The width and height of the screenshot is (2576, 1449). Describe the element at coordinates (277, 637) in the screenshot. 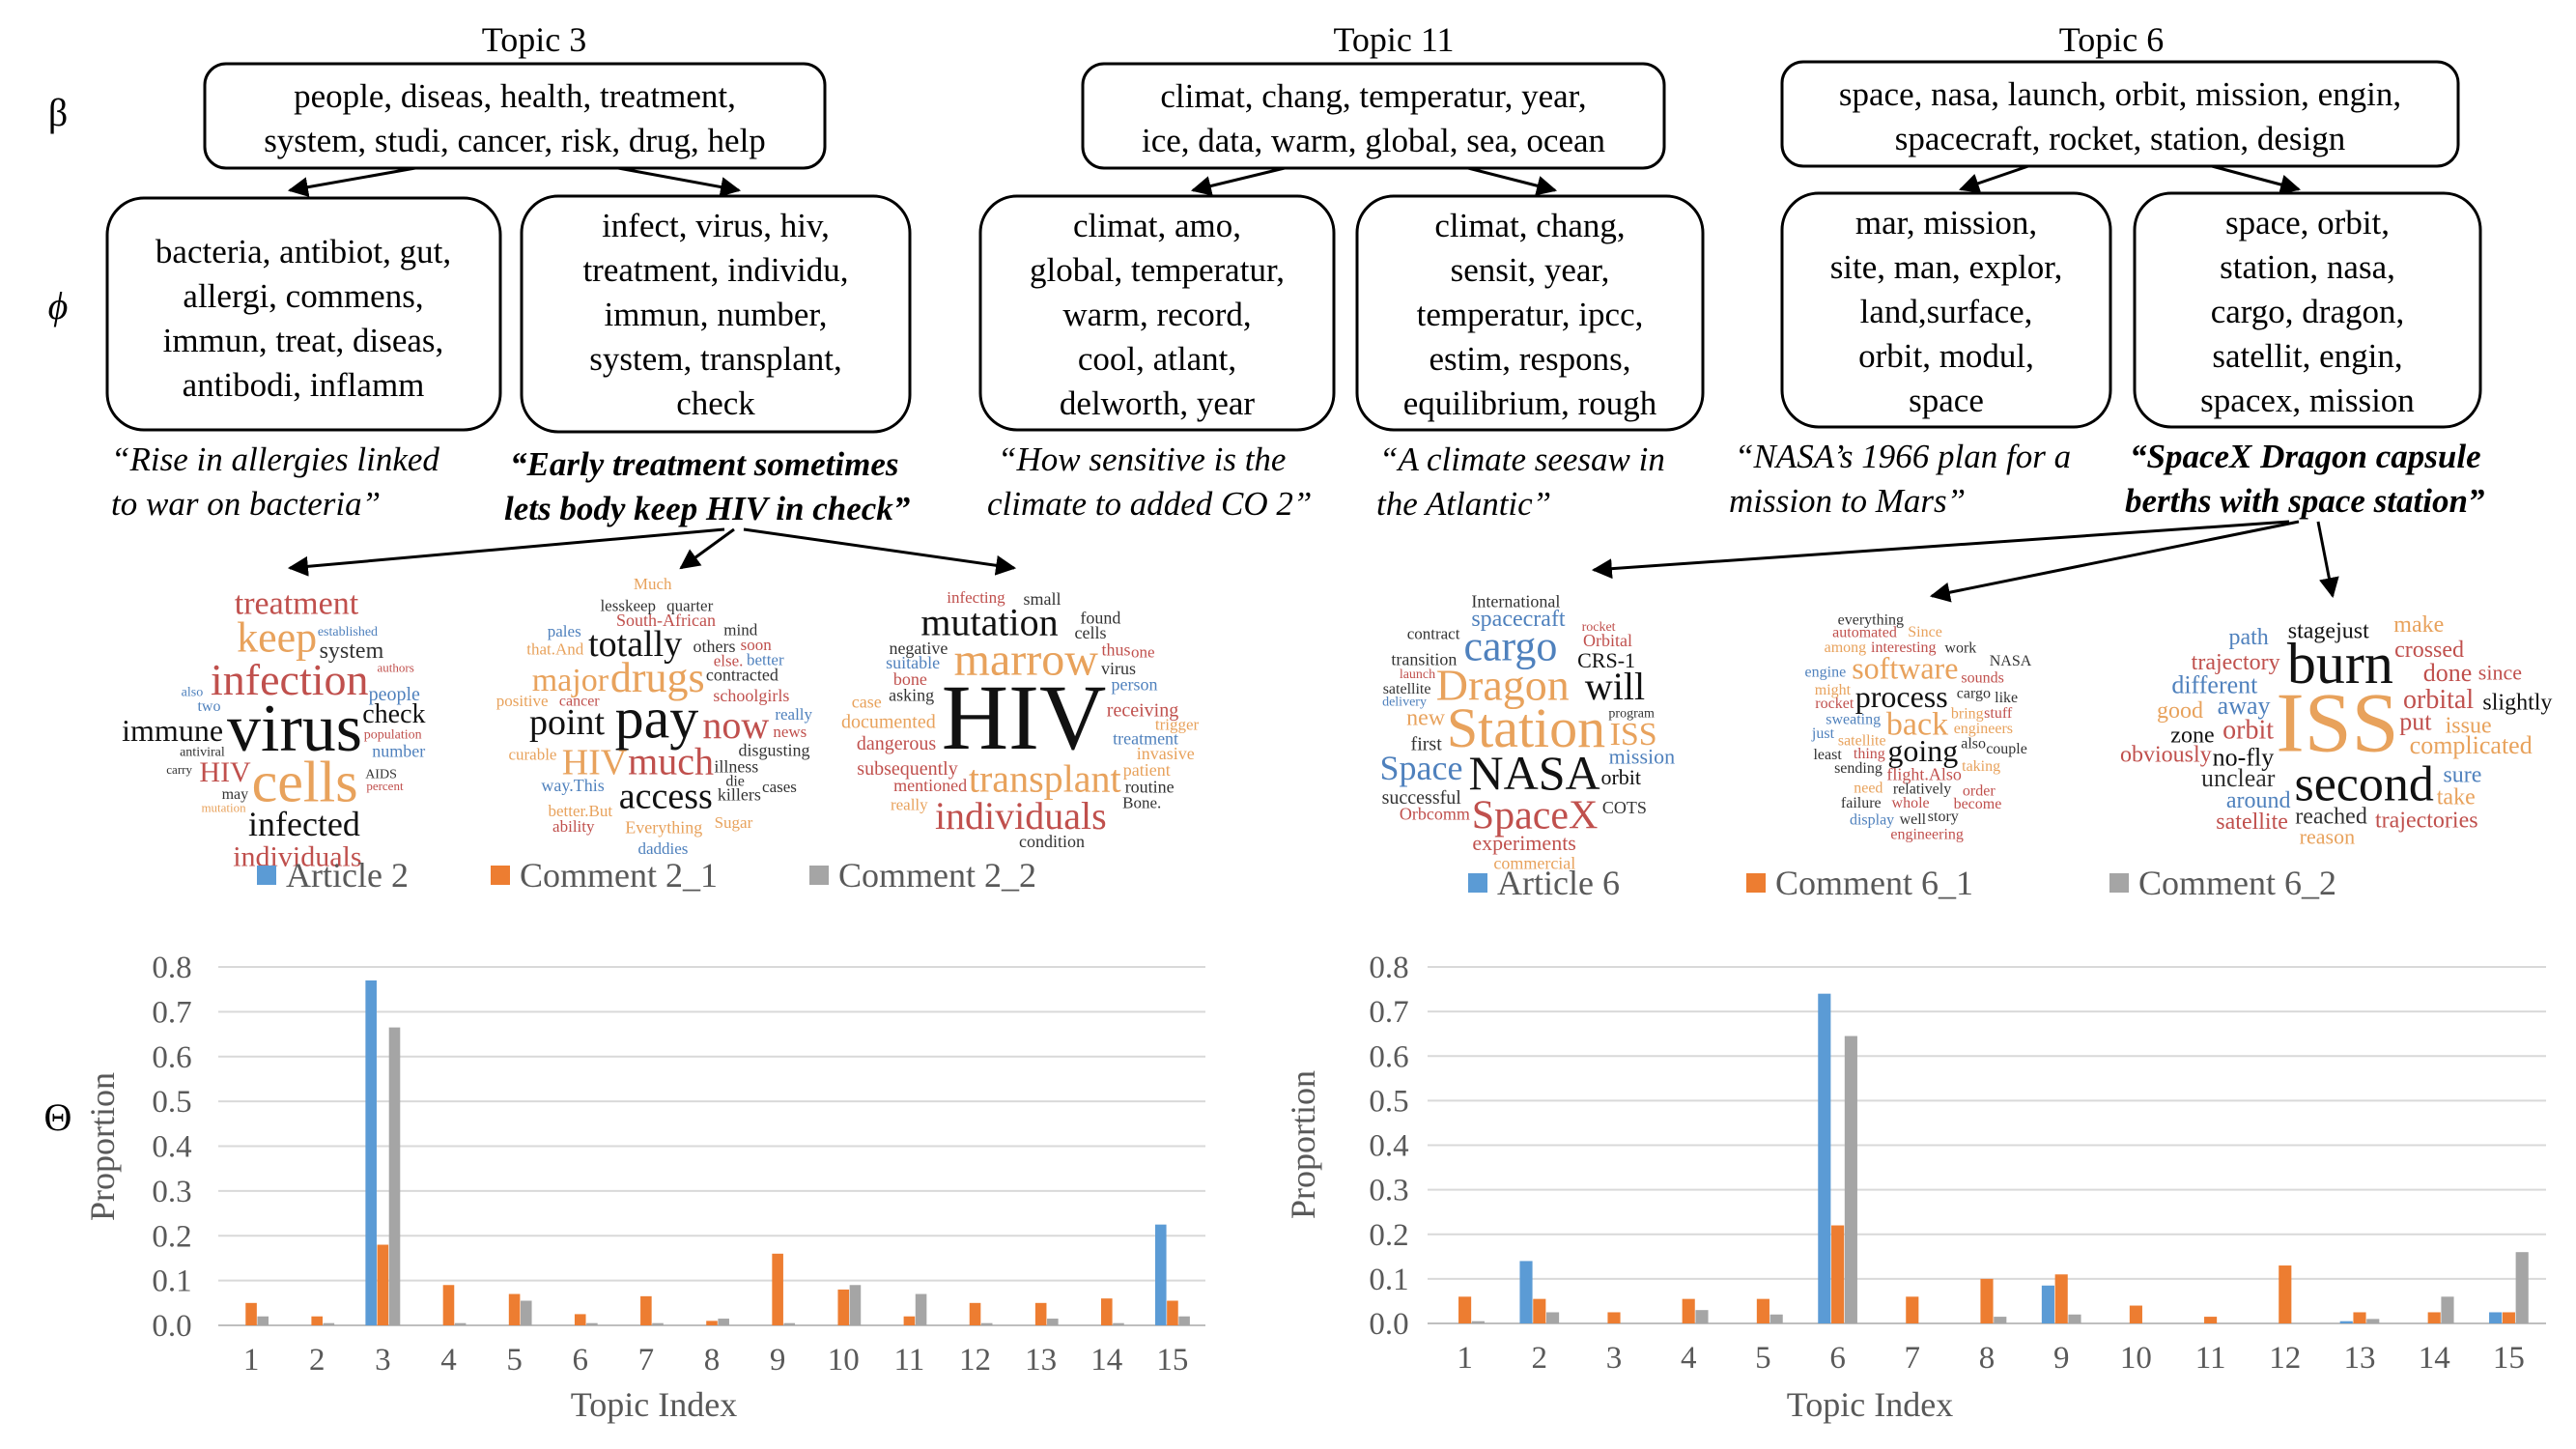

I see `wordcloud-word: keep` at that location.